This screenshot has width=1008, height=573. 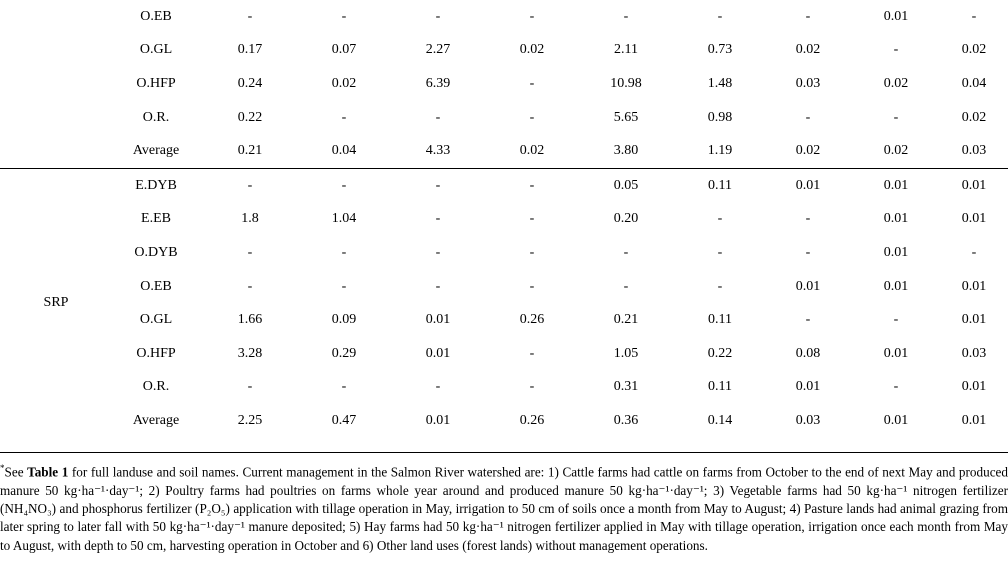 I want to click on value-cell: 0.05, so click(x=626, y=185).